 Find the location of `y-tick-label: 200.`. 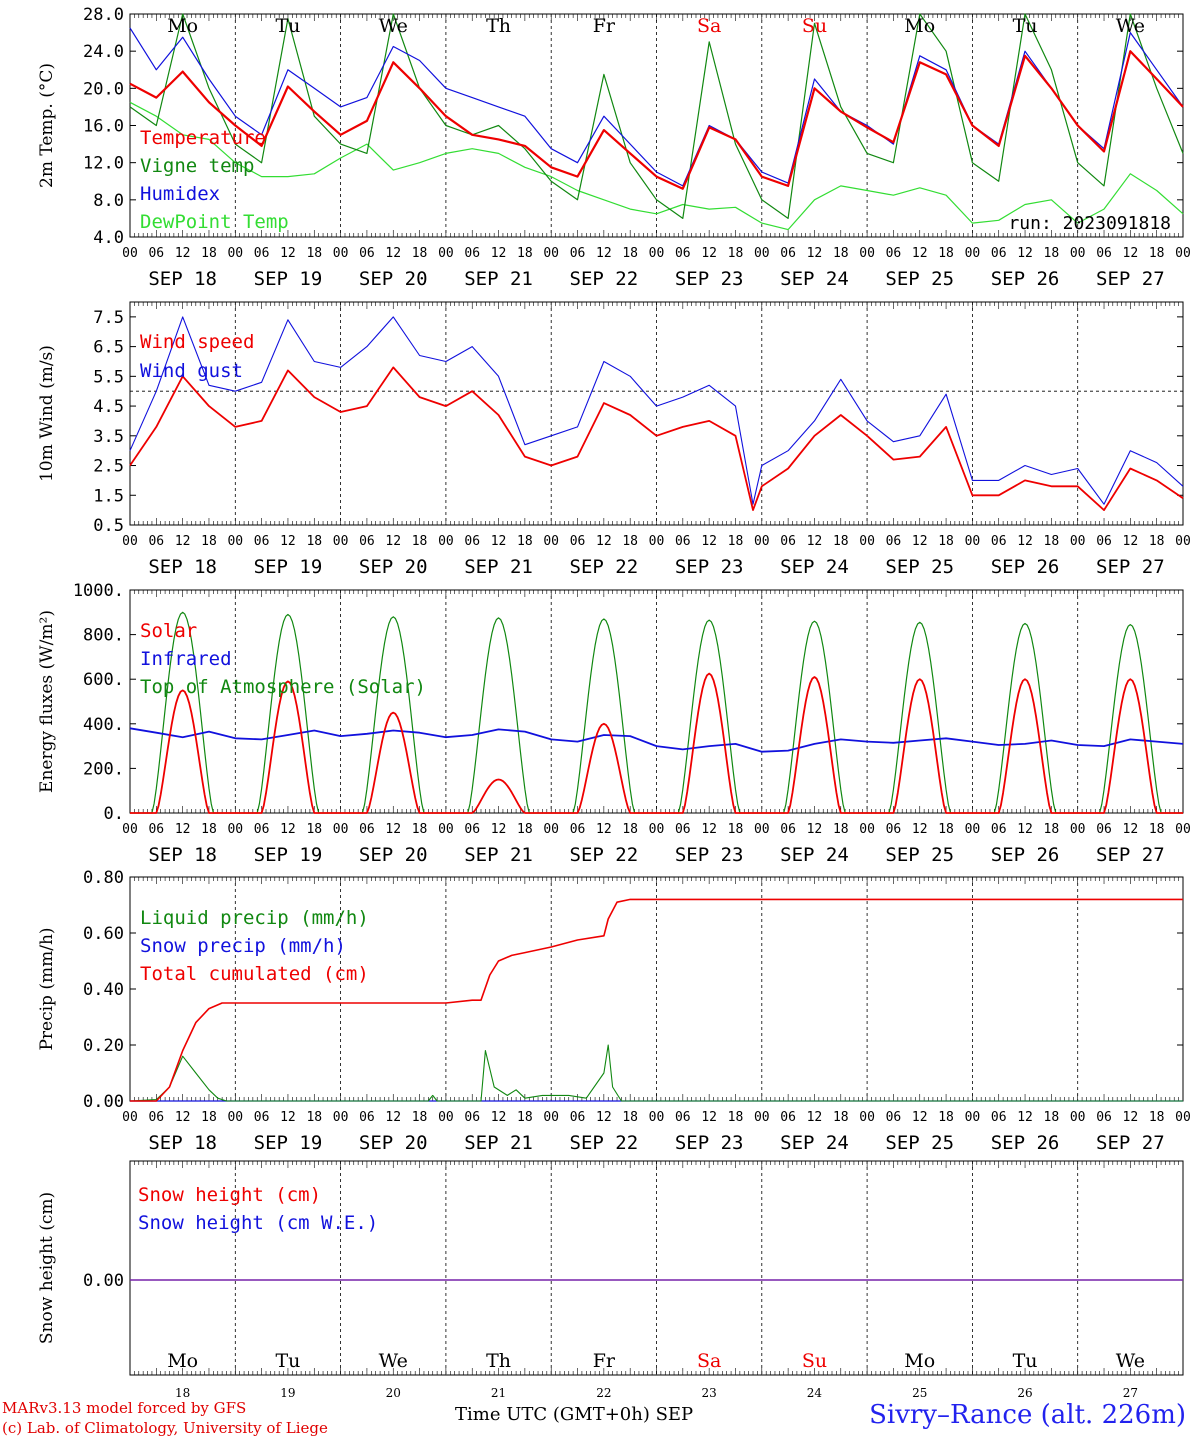

y-tick-label: 200. is located at coordinates (103, 769).